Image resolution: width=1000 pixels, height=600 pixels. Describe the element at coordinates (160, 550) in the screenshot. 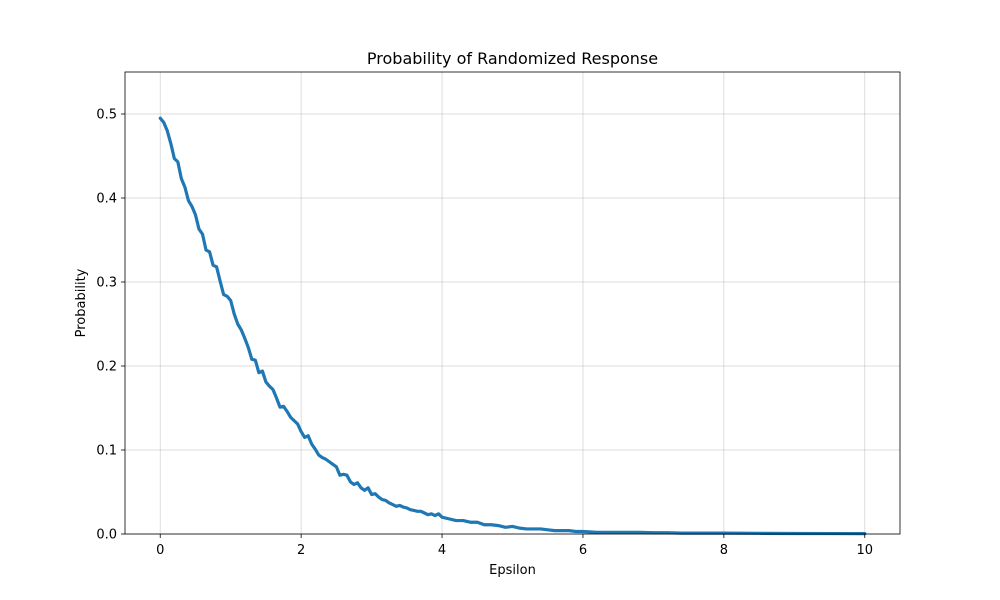

I see `x-tick-label: 0` at that location.